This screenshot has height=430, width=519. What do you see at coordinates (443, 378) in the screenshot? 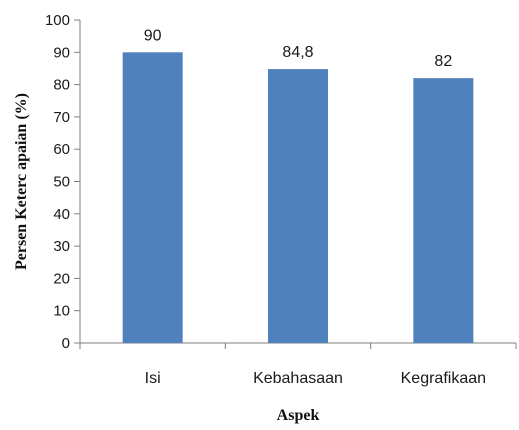
I see `x-tick-label: Kegrafikaan` at bounding box center [443, 378].